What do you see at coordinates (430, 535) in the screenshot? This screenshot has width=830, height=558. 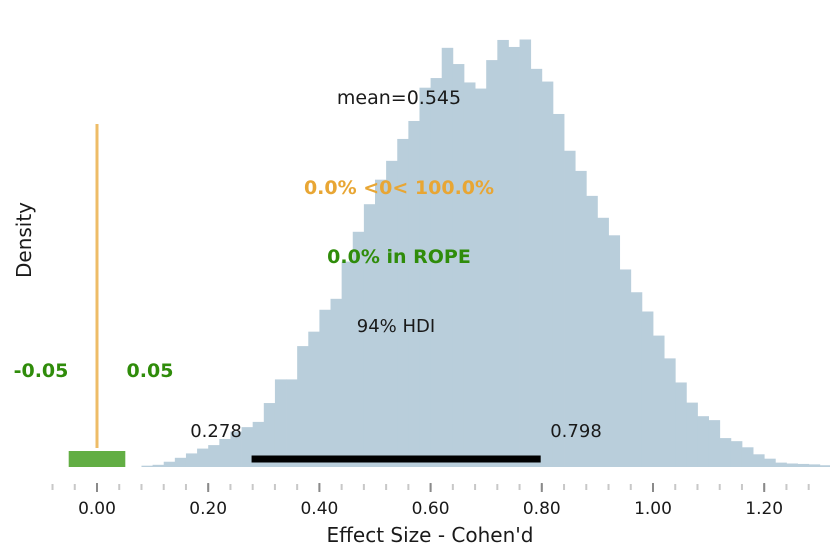 I see `x-axis-label: Effect Size - Cohen'd` at bounding box center [430, 535].